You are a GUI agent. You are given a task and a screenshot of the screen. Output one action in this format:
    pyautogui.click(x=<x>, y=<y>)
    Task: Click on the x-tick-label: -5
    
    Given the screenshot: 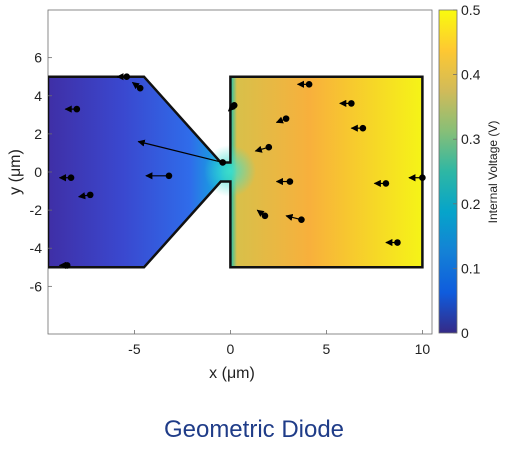 What is the action you would take?
    pyautogui.click(x=134, y=349)
    